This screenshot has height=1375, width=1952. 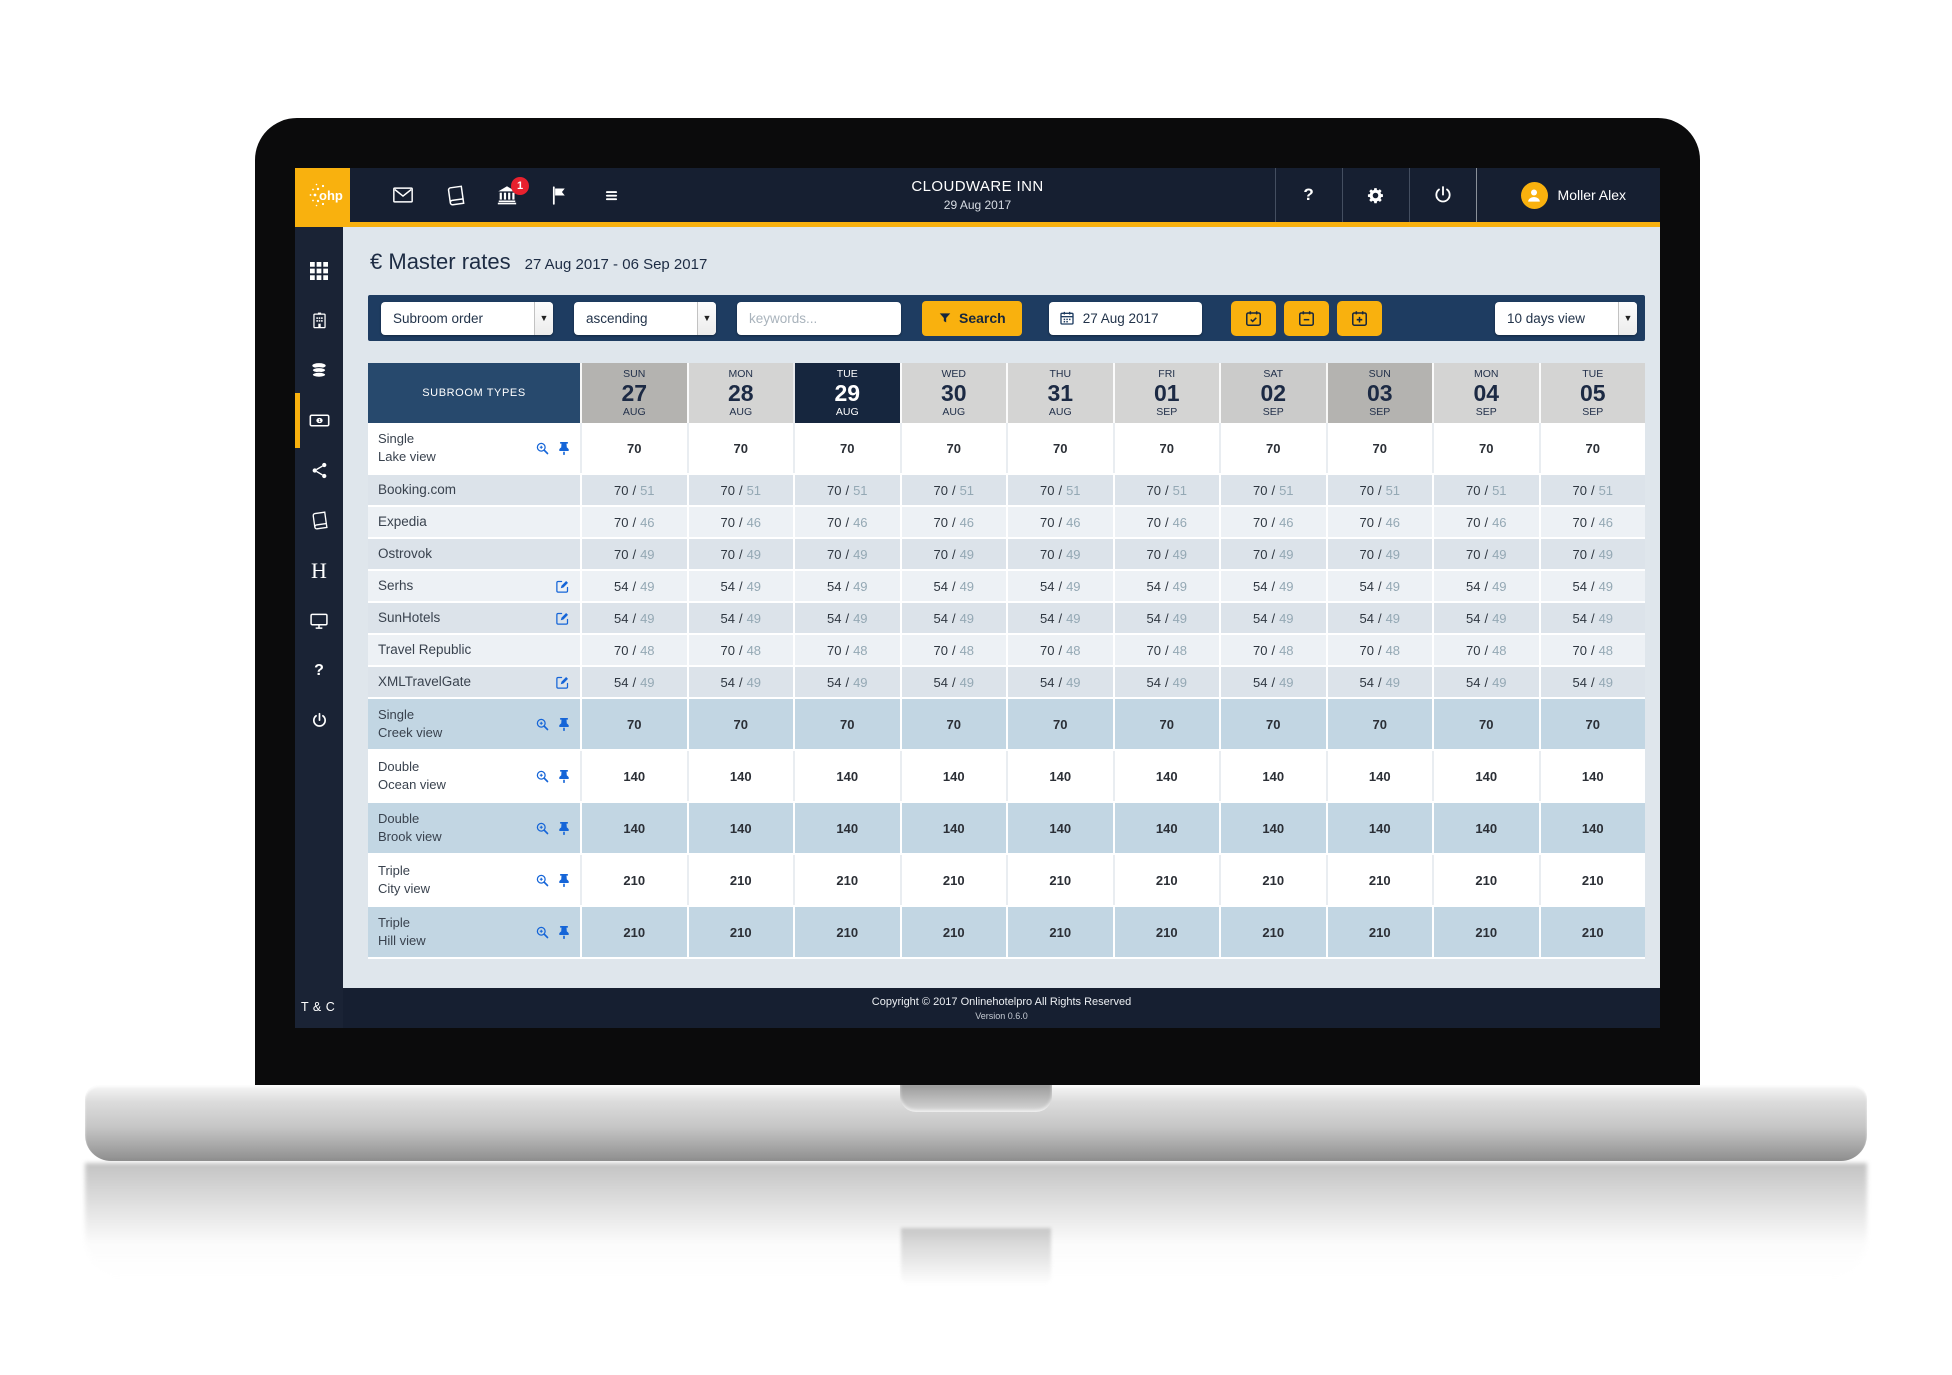 I want to click on rate-cell: 70/49, so click(x=846, y=554).